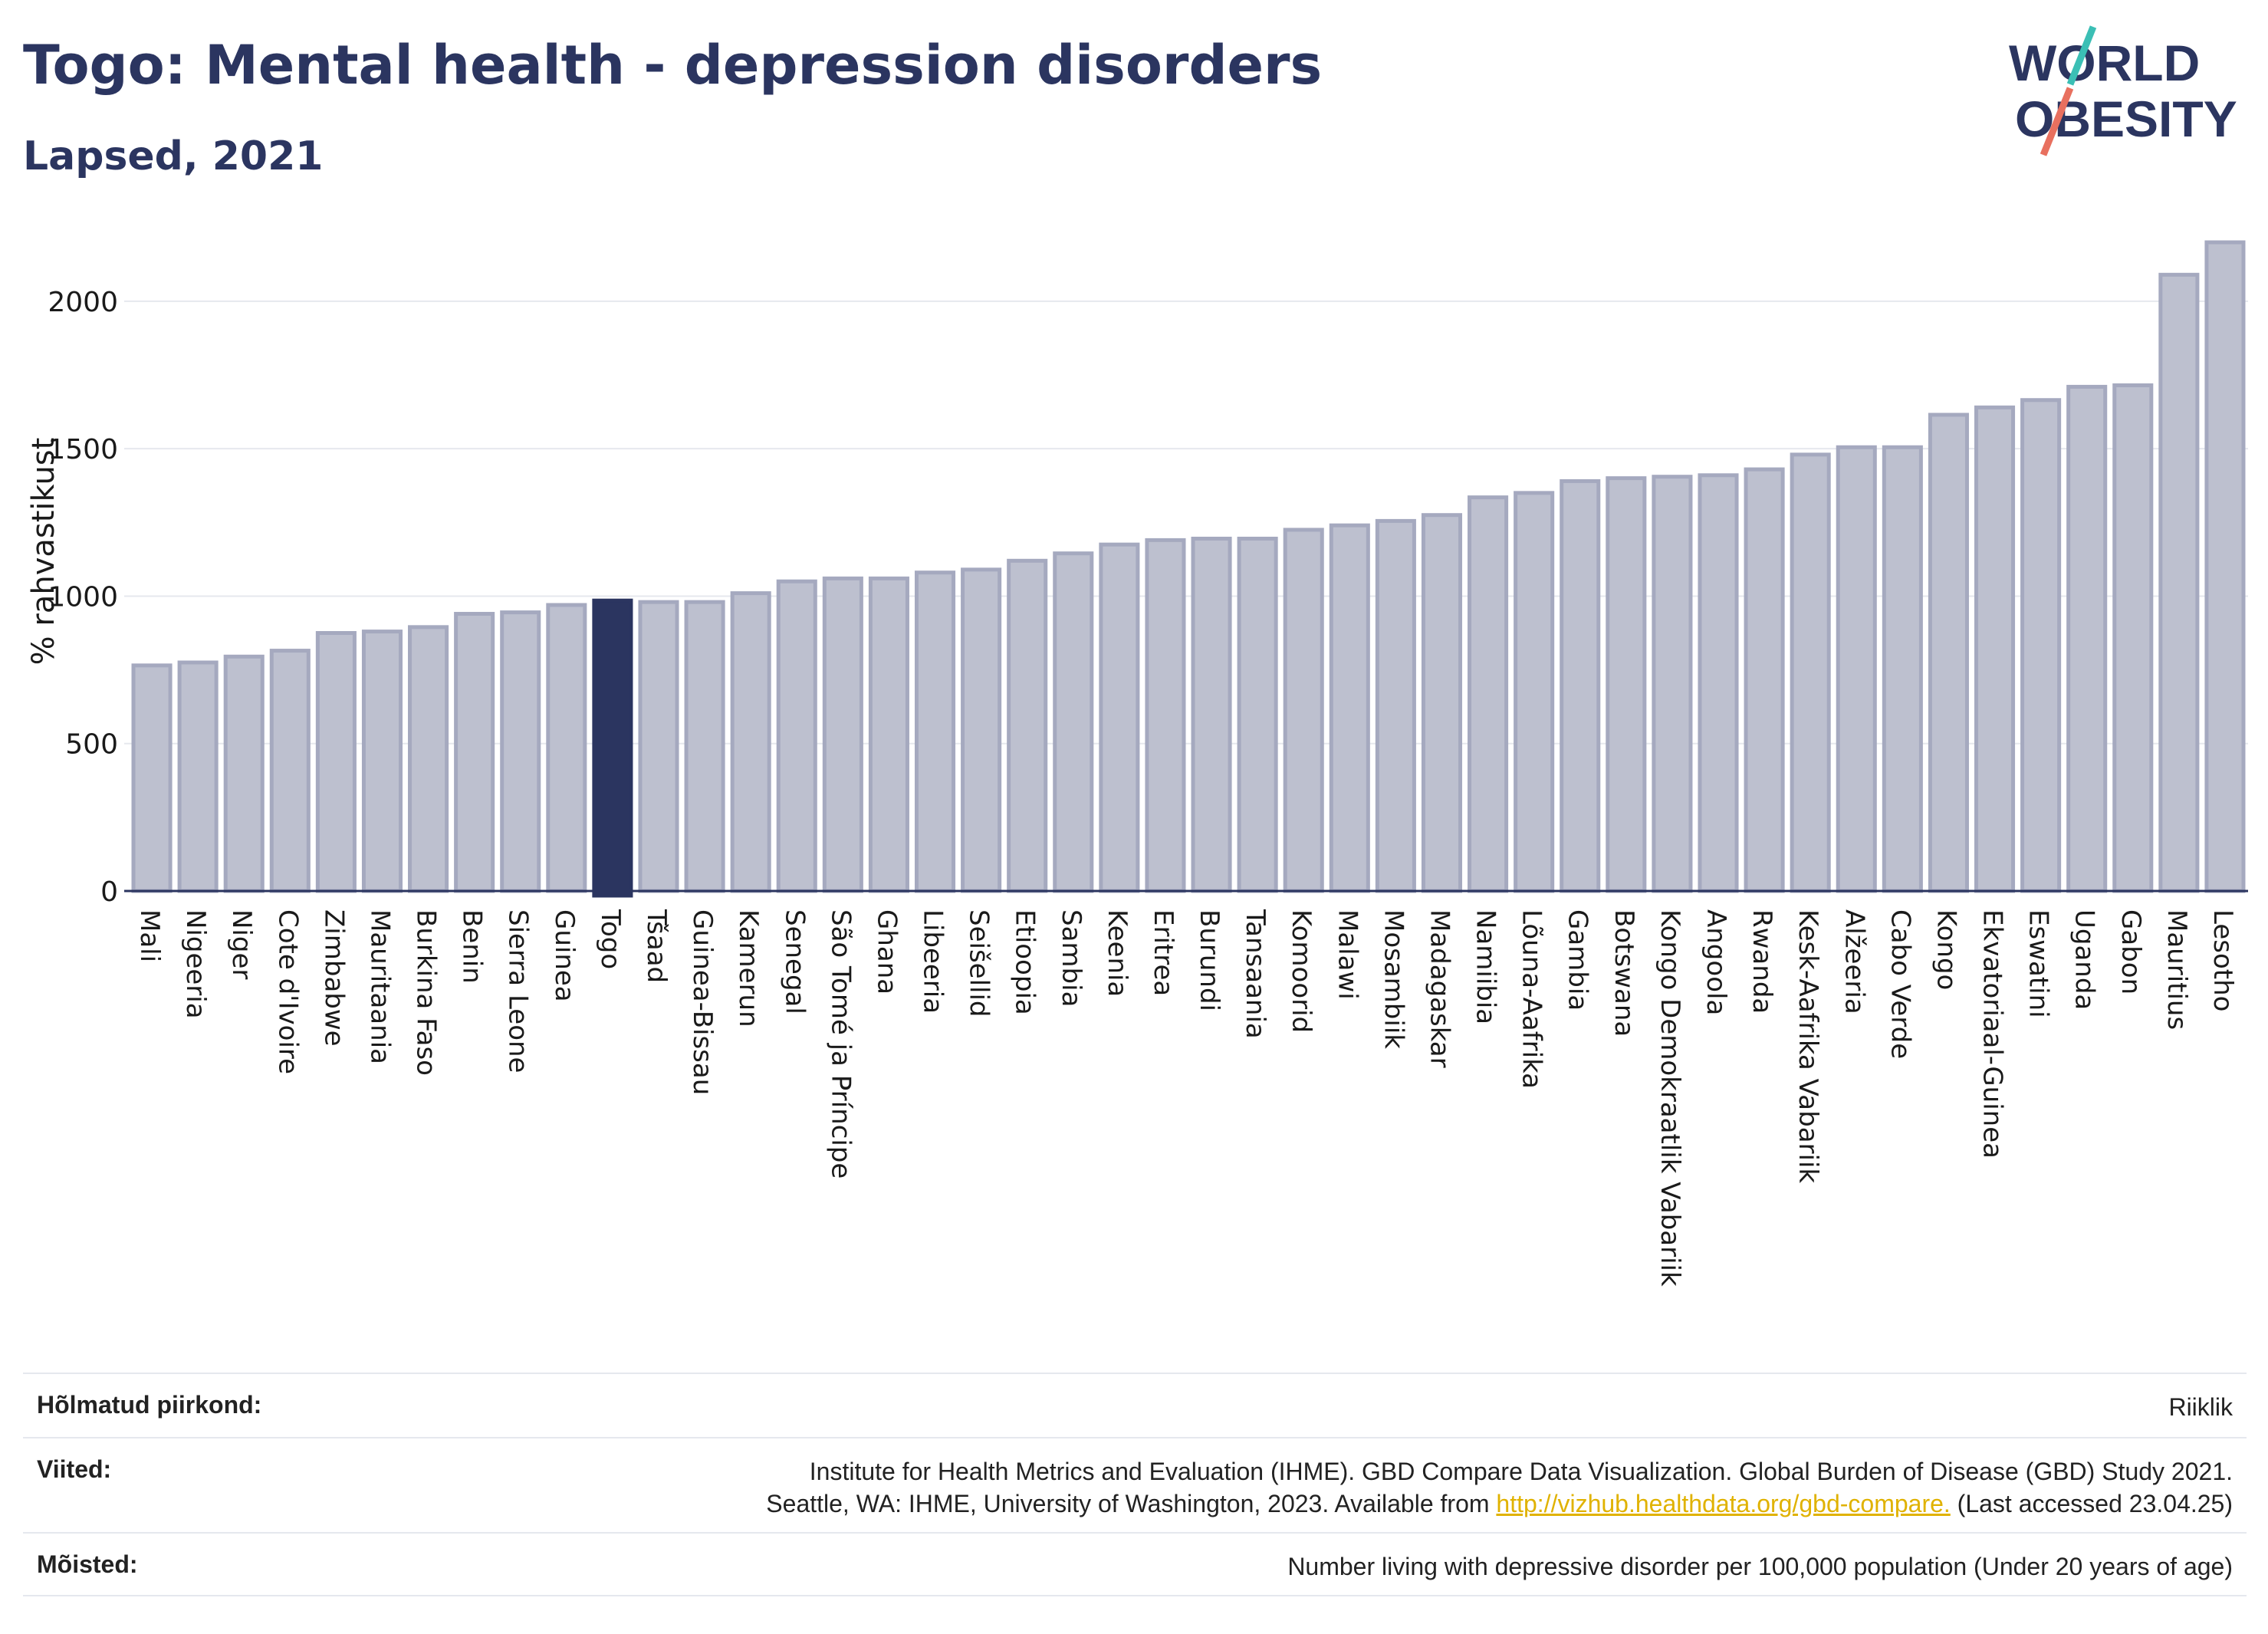  I want to click on x-tick-label: Sierra Leone, so click(518, 991).